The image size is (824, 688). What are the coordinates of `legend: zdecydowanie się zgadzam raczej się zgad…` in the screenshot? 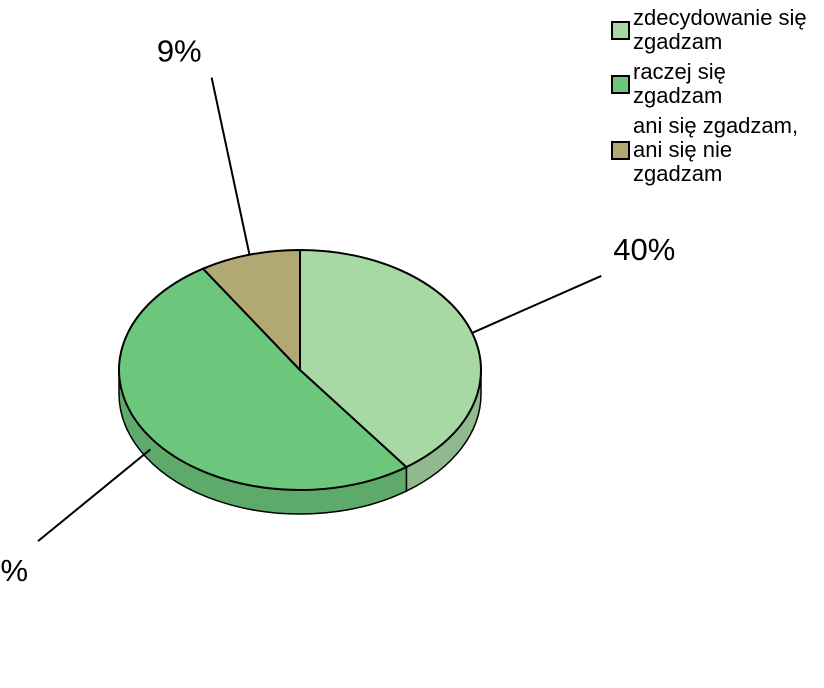 It's located at (716, 99).